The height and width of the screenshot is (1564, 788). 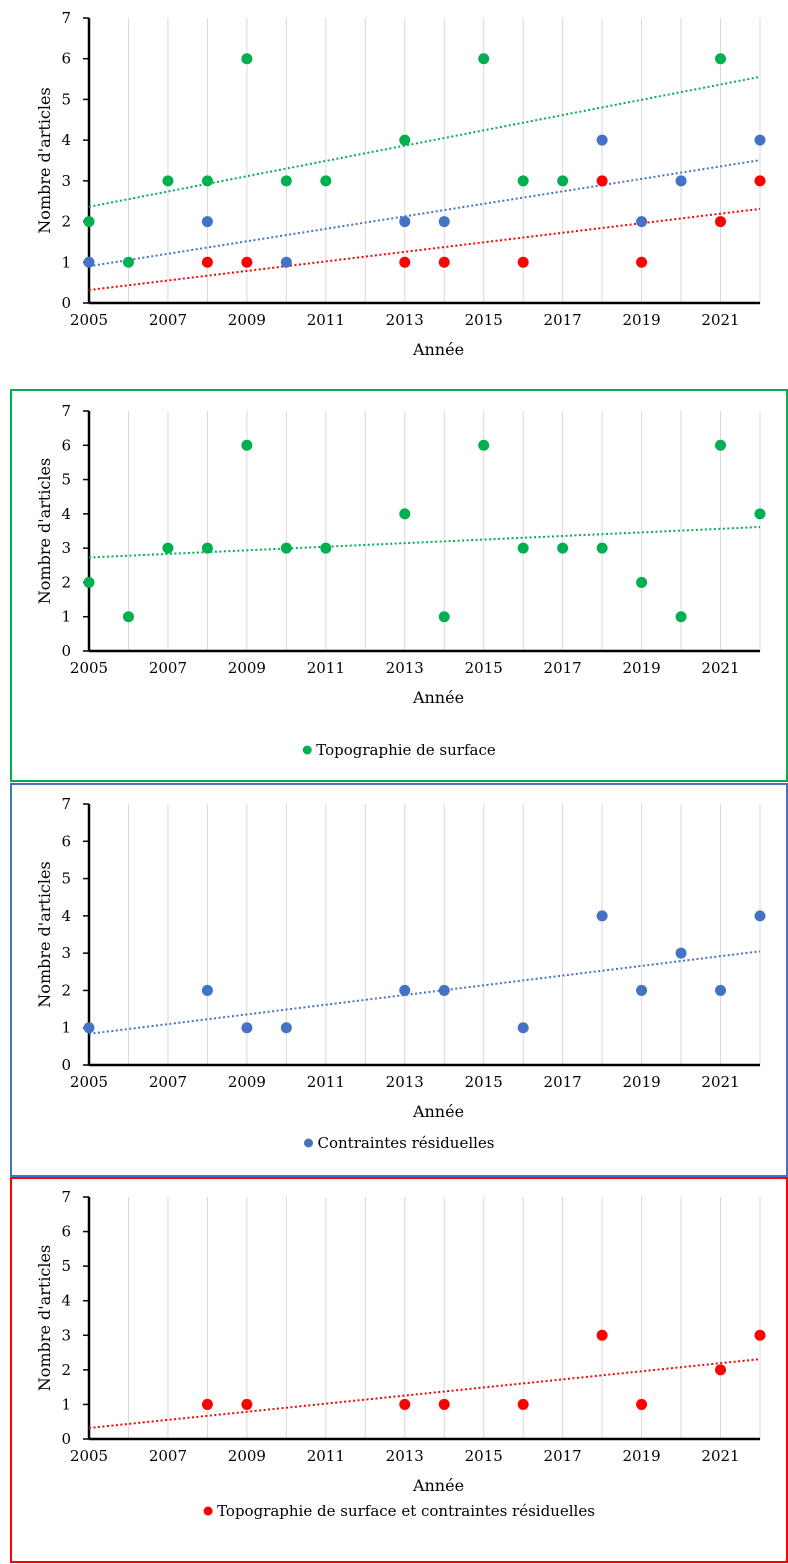 I want to click on x-tick-label: 2009, so click(x=247, y=320).